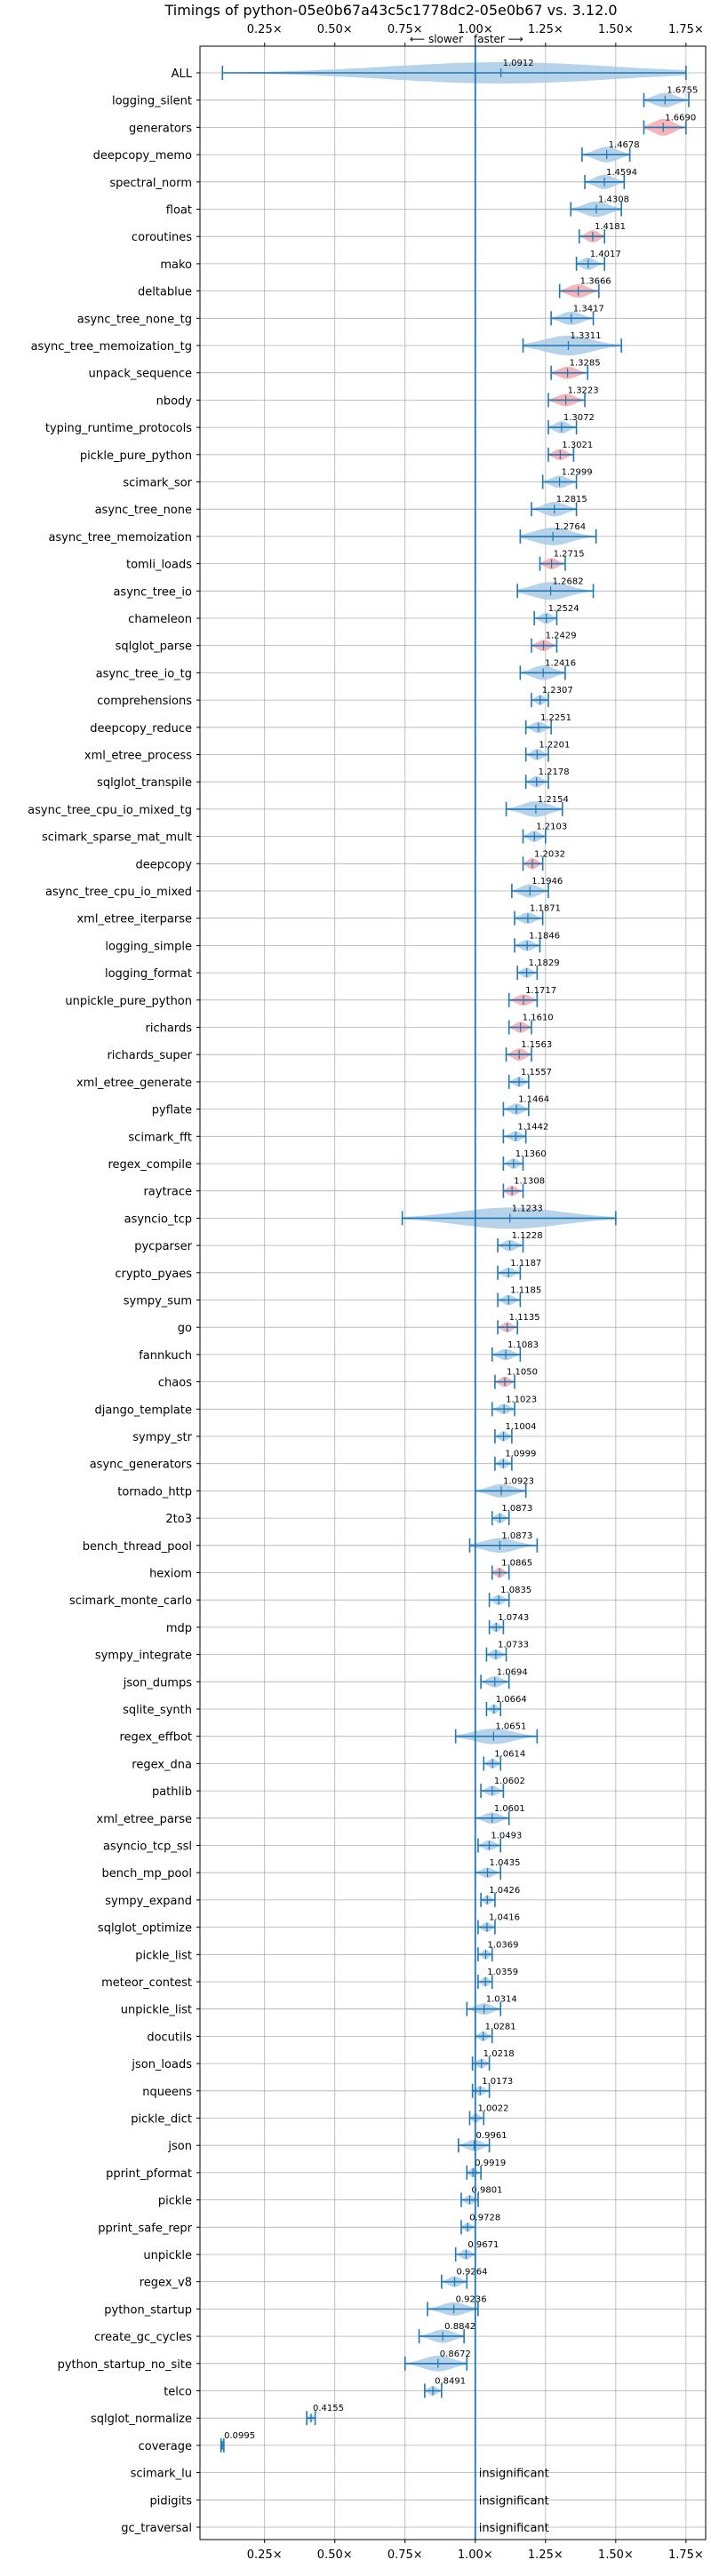 This screenshot has height=2576, width=711. Describe the element at coordinates (110, 810) in the screenshot. I see `benchmark-label: async_tree_cpu_io_mixed_tg` at that location.